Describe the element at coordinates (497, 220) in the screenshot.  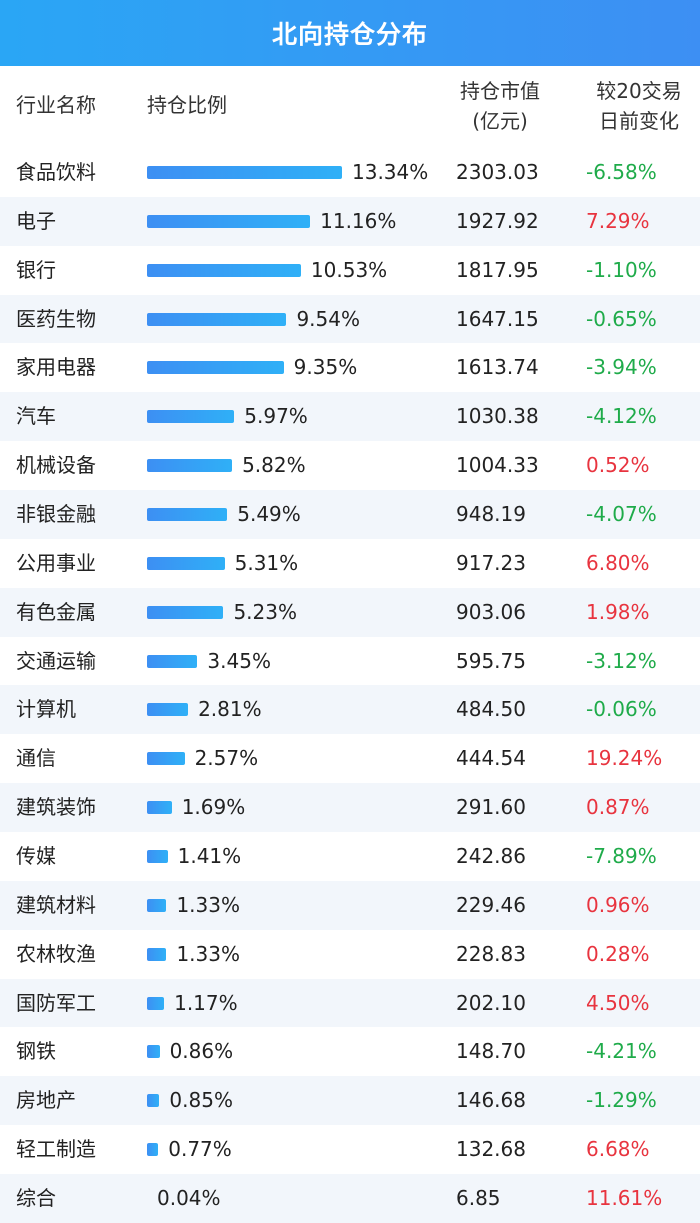
I see `market-value: 1927.92` at that location.